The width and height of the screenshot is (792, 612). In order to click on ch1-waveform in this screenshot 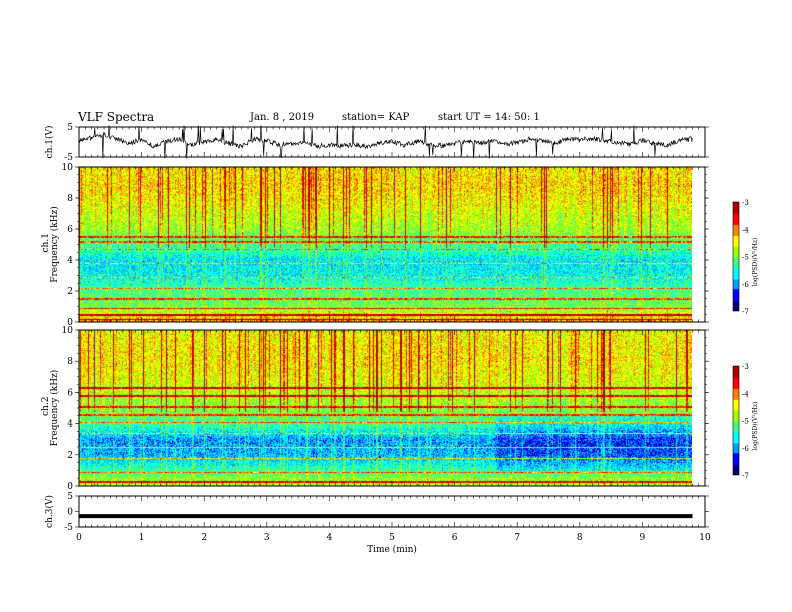, I will do `click(385, 142)`.